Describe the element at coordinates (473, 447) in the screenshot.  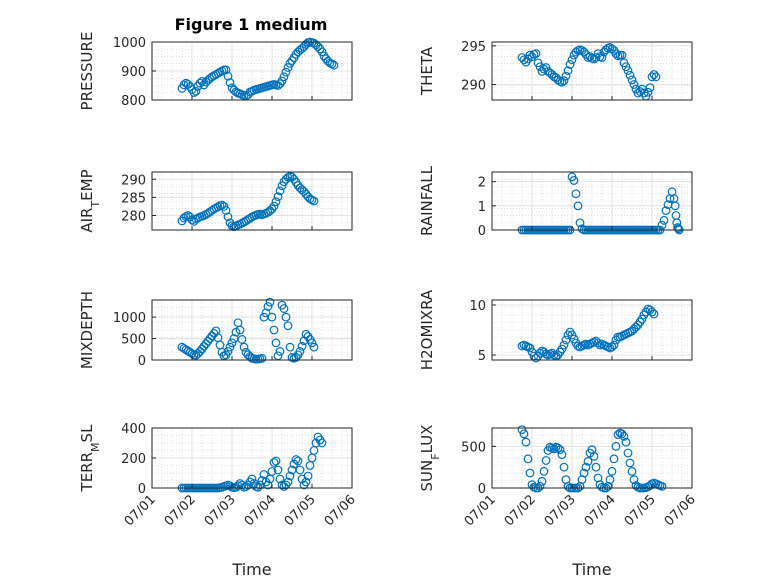
I see `y-tick-label: 500` at that location.